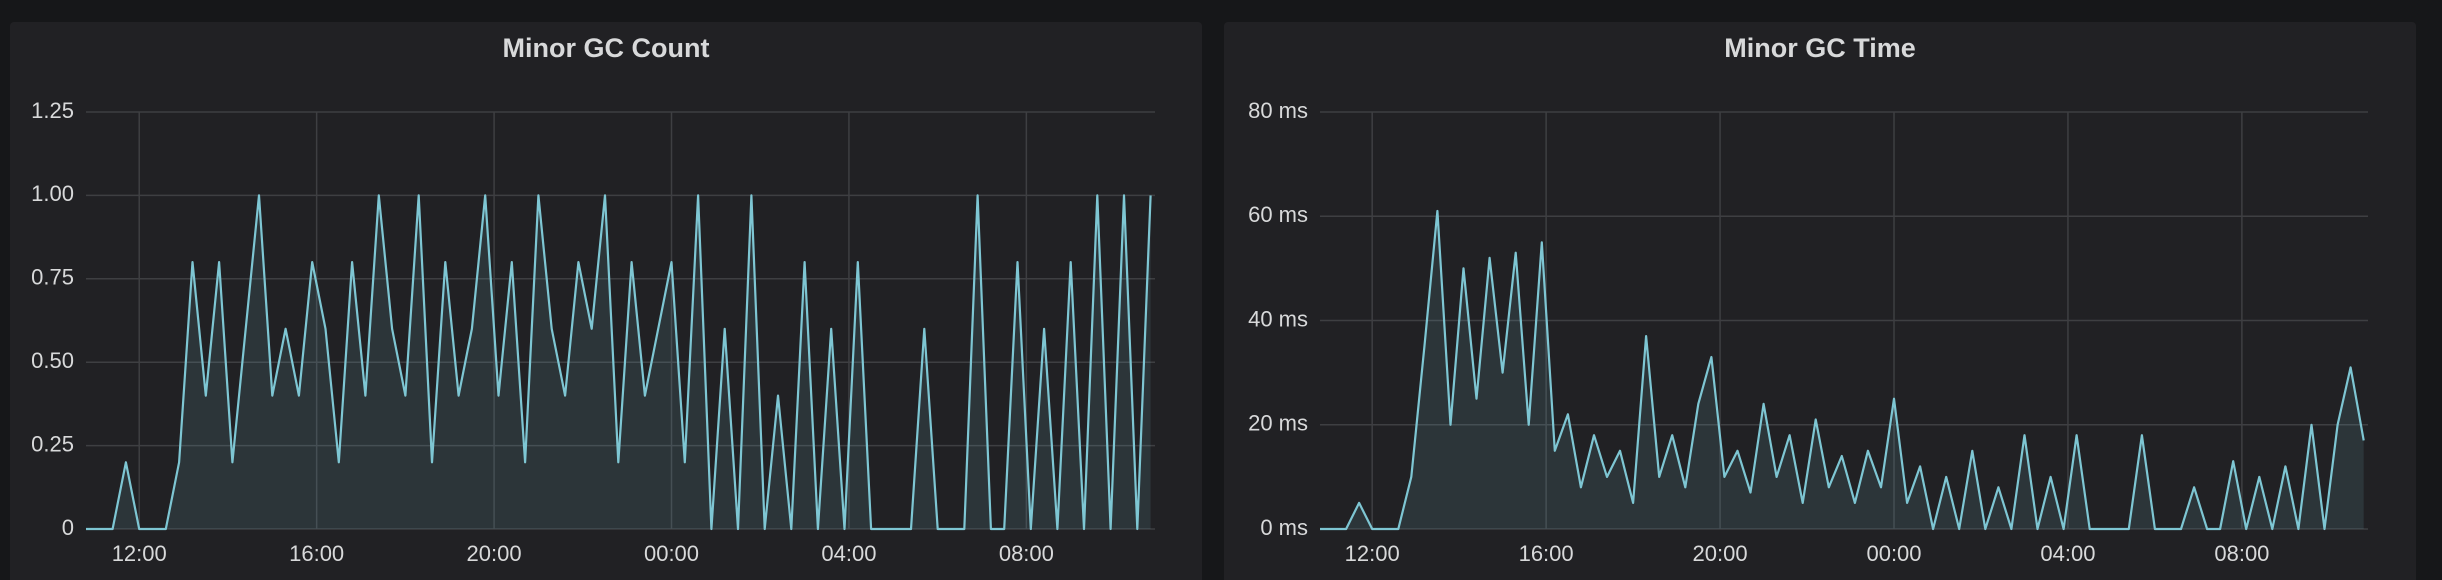 This screenshot has height=580, width=2442. Describe the element at coordinates (52, 277) in the screenshot. I see `y-tick-label: 0.75` at that location.